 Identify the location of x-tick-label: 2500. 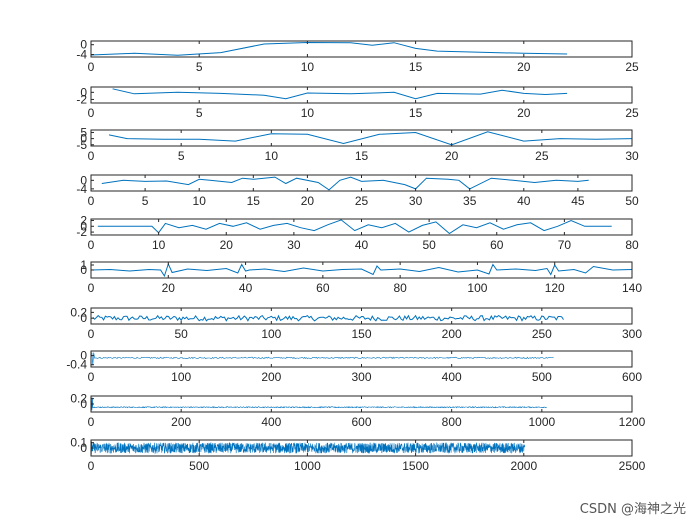
(632, 466).